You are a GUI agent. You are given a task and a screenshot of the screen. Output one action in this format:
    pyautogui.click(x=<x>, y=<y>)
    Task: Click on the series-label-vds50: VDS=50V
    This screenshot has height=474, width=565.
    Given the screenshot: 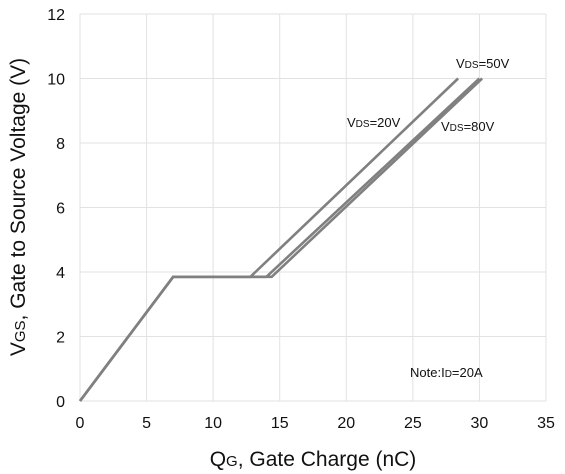 What is the action you would take?
    pyautogui.click(x=483, y=63)
    